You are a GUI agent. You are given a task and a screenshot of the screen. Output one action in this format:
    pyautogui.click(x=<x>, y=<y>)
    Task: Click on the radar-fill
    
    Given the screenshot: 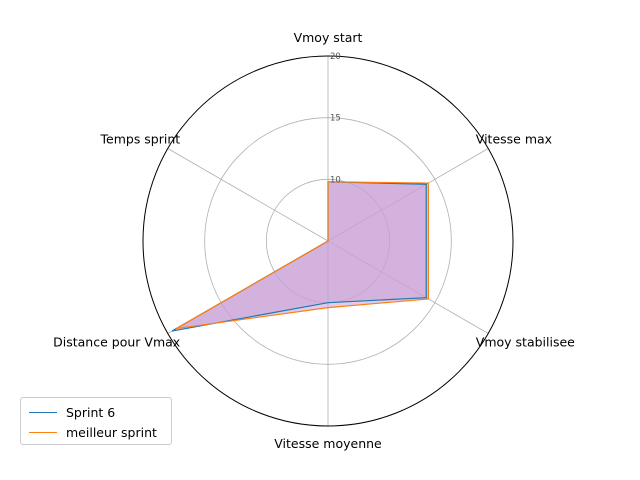 What is the action you would take?
    pyautogui.click(x=300, y=256)
    